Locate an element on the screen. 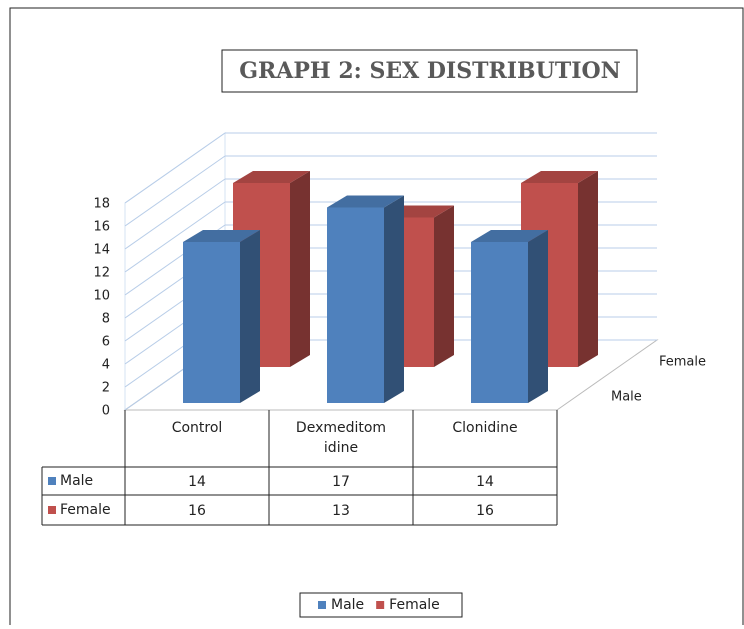 The image size is (744, 629). y-tick-label: 4 is located at coordinates (106, 365).